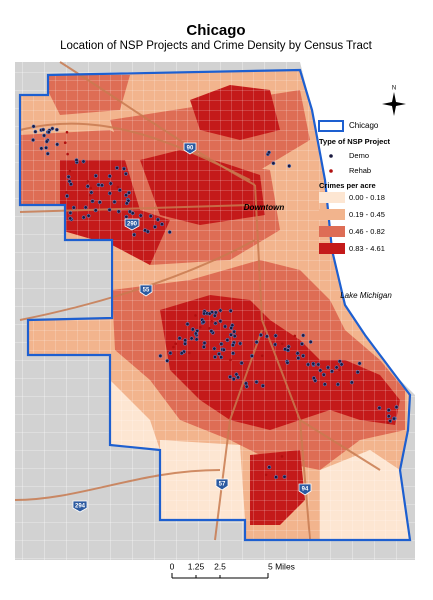 This screenshot has height=600, width=433. What do you see at coordinates (347, 185) in the screenshot?
I see `legend-heading: Crimes per acre` at bounding box center [347, 185].